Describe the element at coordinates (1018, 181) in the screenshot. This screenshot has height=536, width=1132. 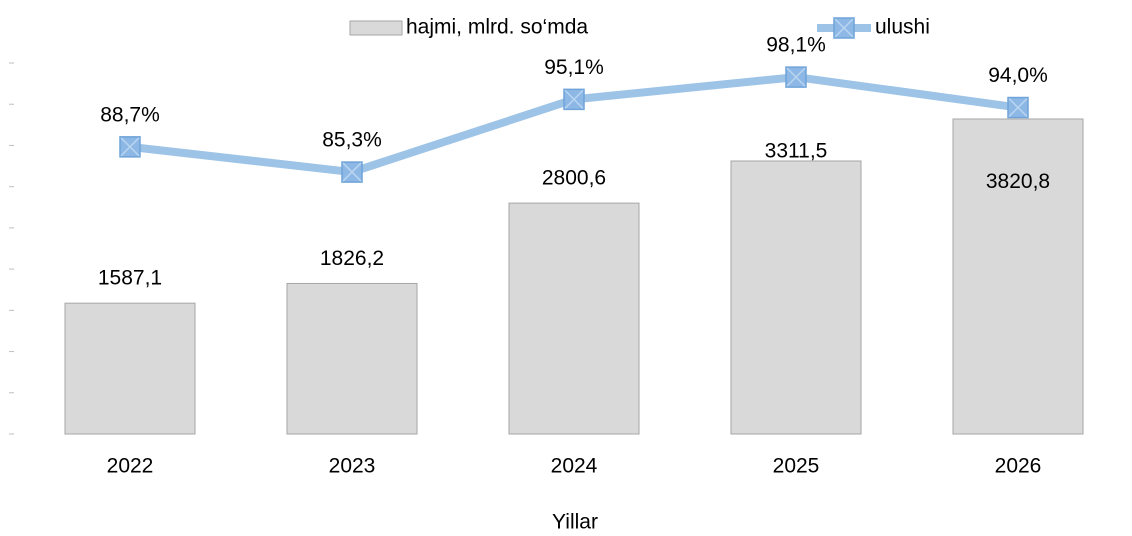
I see `data-label: 3820,8` at that location.